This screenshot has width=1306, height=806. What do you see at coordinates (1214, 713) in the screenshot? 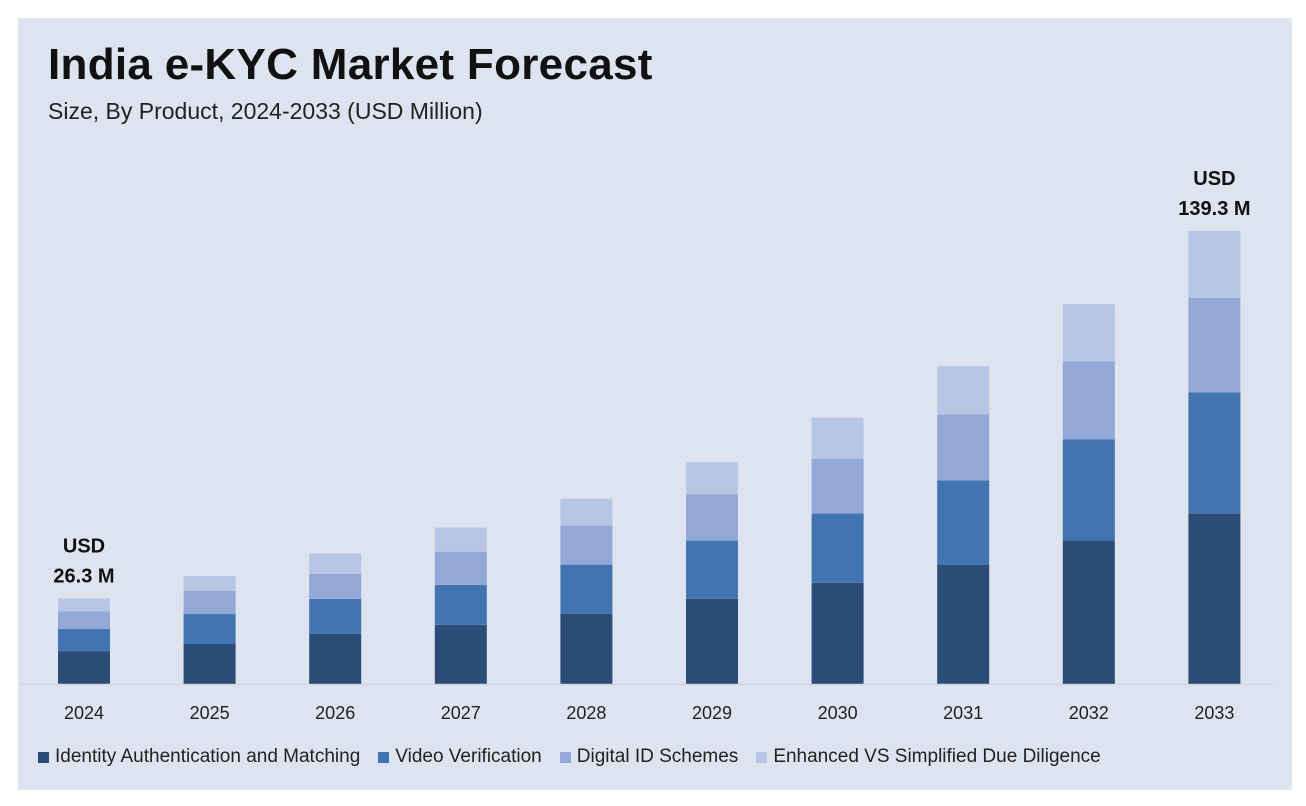
I see `x-tick-label: 2033` at bounding box center [1214, 713].